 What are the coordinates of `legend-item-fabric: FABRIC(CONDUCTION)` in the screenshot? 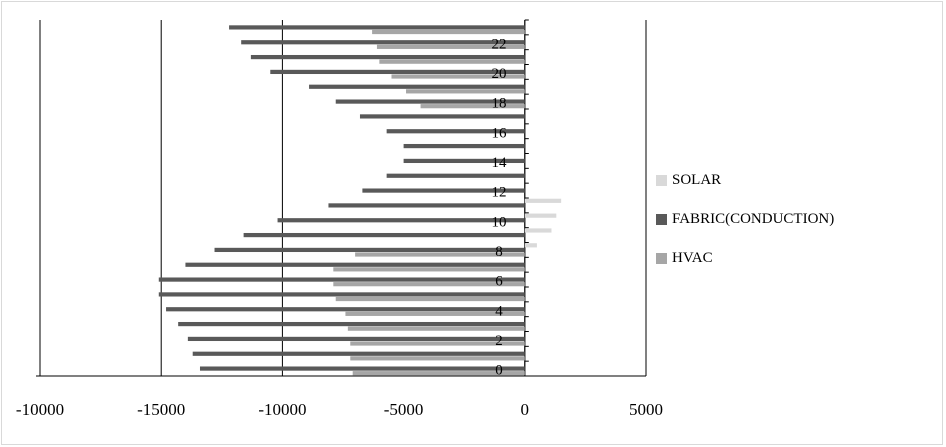 It's located at (745, 219).